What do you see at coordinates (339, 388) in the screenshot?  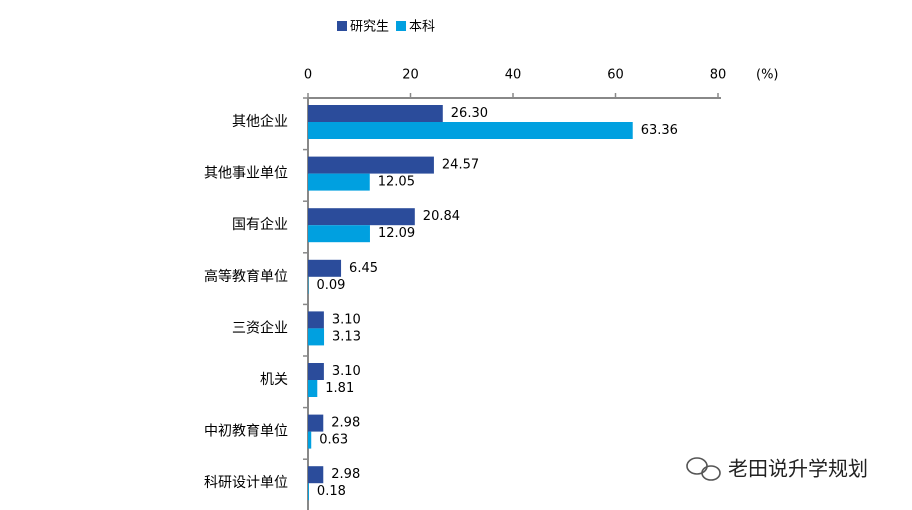 I see `value-label: 1.81` at bounding box center [339, 388].